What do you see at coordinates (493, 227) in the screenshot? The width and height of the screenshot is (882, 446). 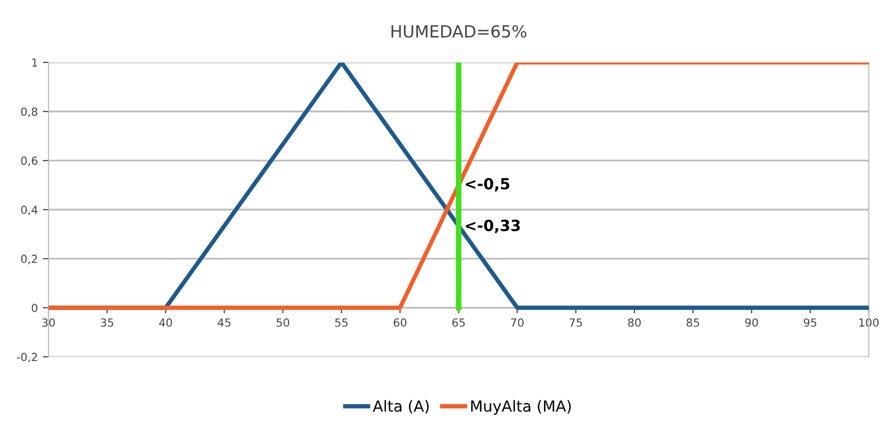 I see `annotation: <-0,33` at bounding box center [493, 227].